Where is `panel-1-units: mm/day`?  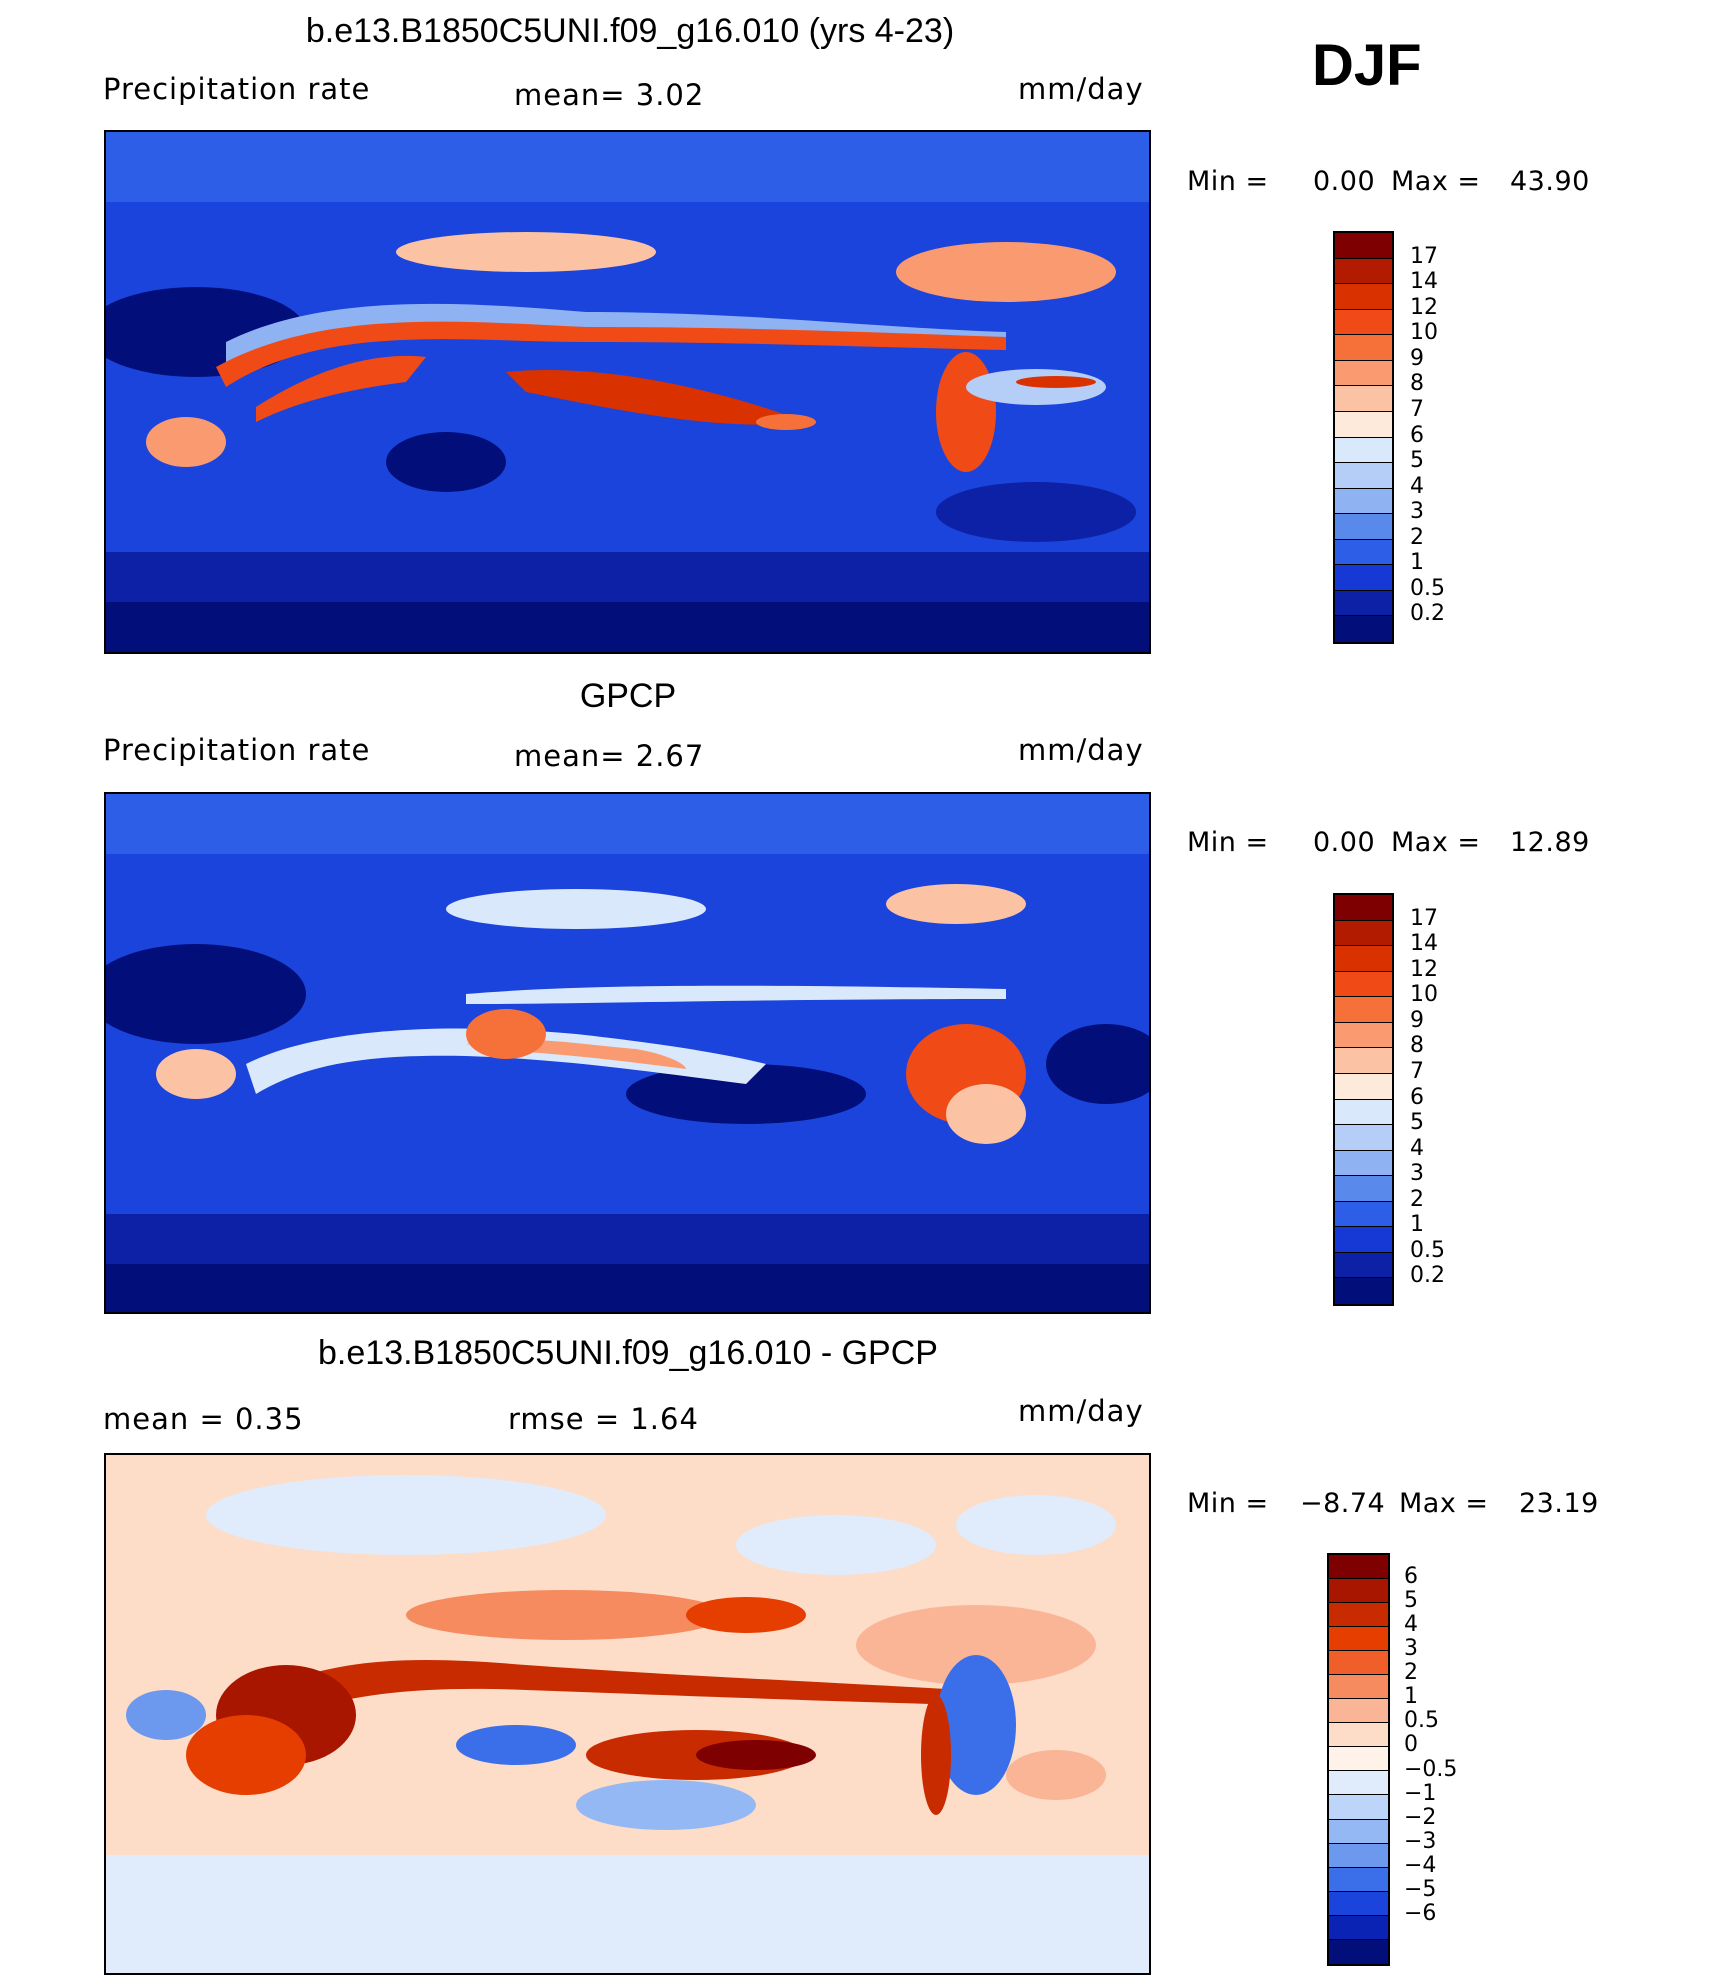
panel-1-units: mm/day is located at coordinates (1081, 89).